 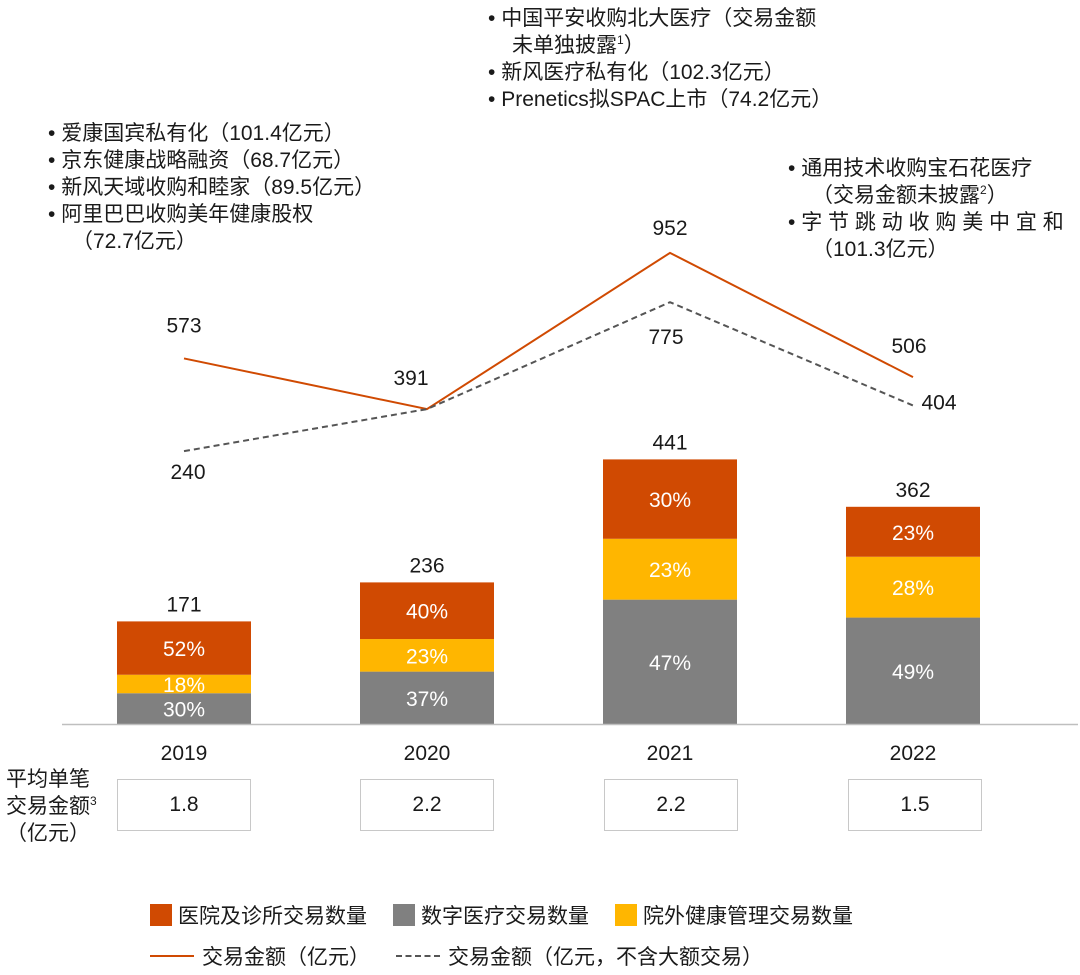 I want to click on x-tick-2019: 2019, so click(x=184, y=753).